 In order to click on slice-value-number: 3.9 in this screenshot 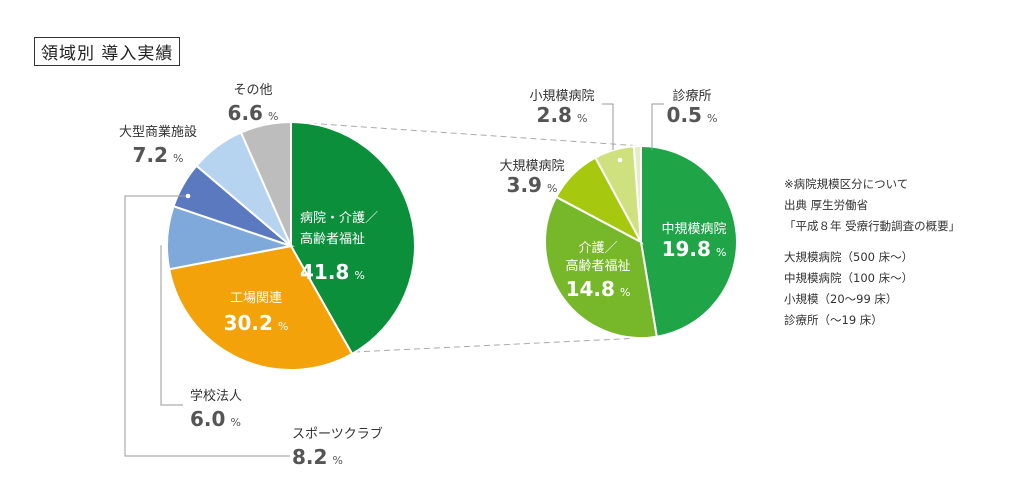, I will do `click(524, 185)`.